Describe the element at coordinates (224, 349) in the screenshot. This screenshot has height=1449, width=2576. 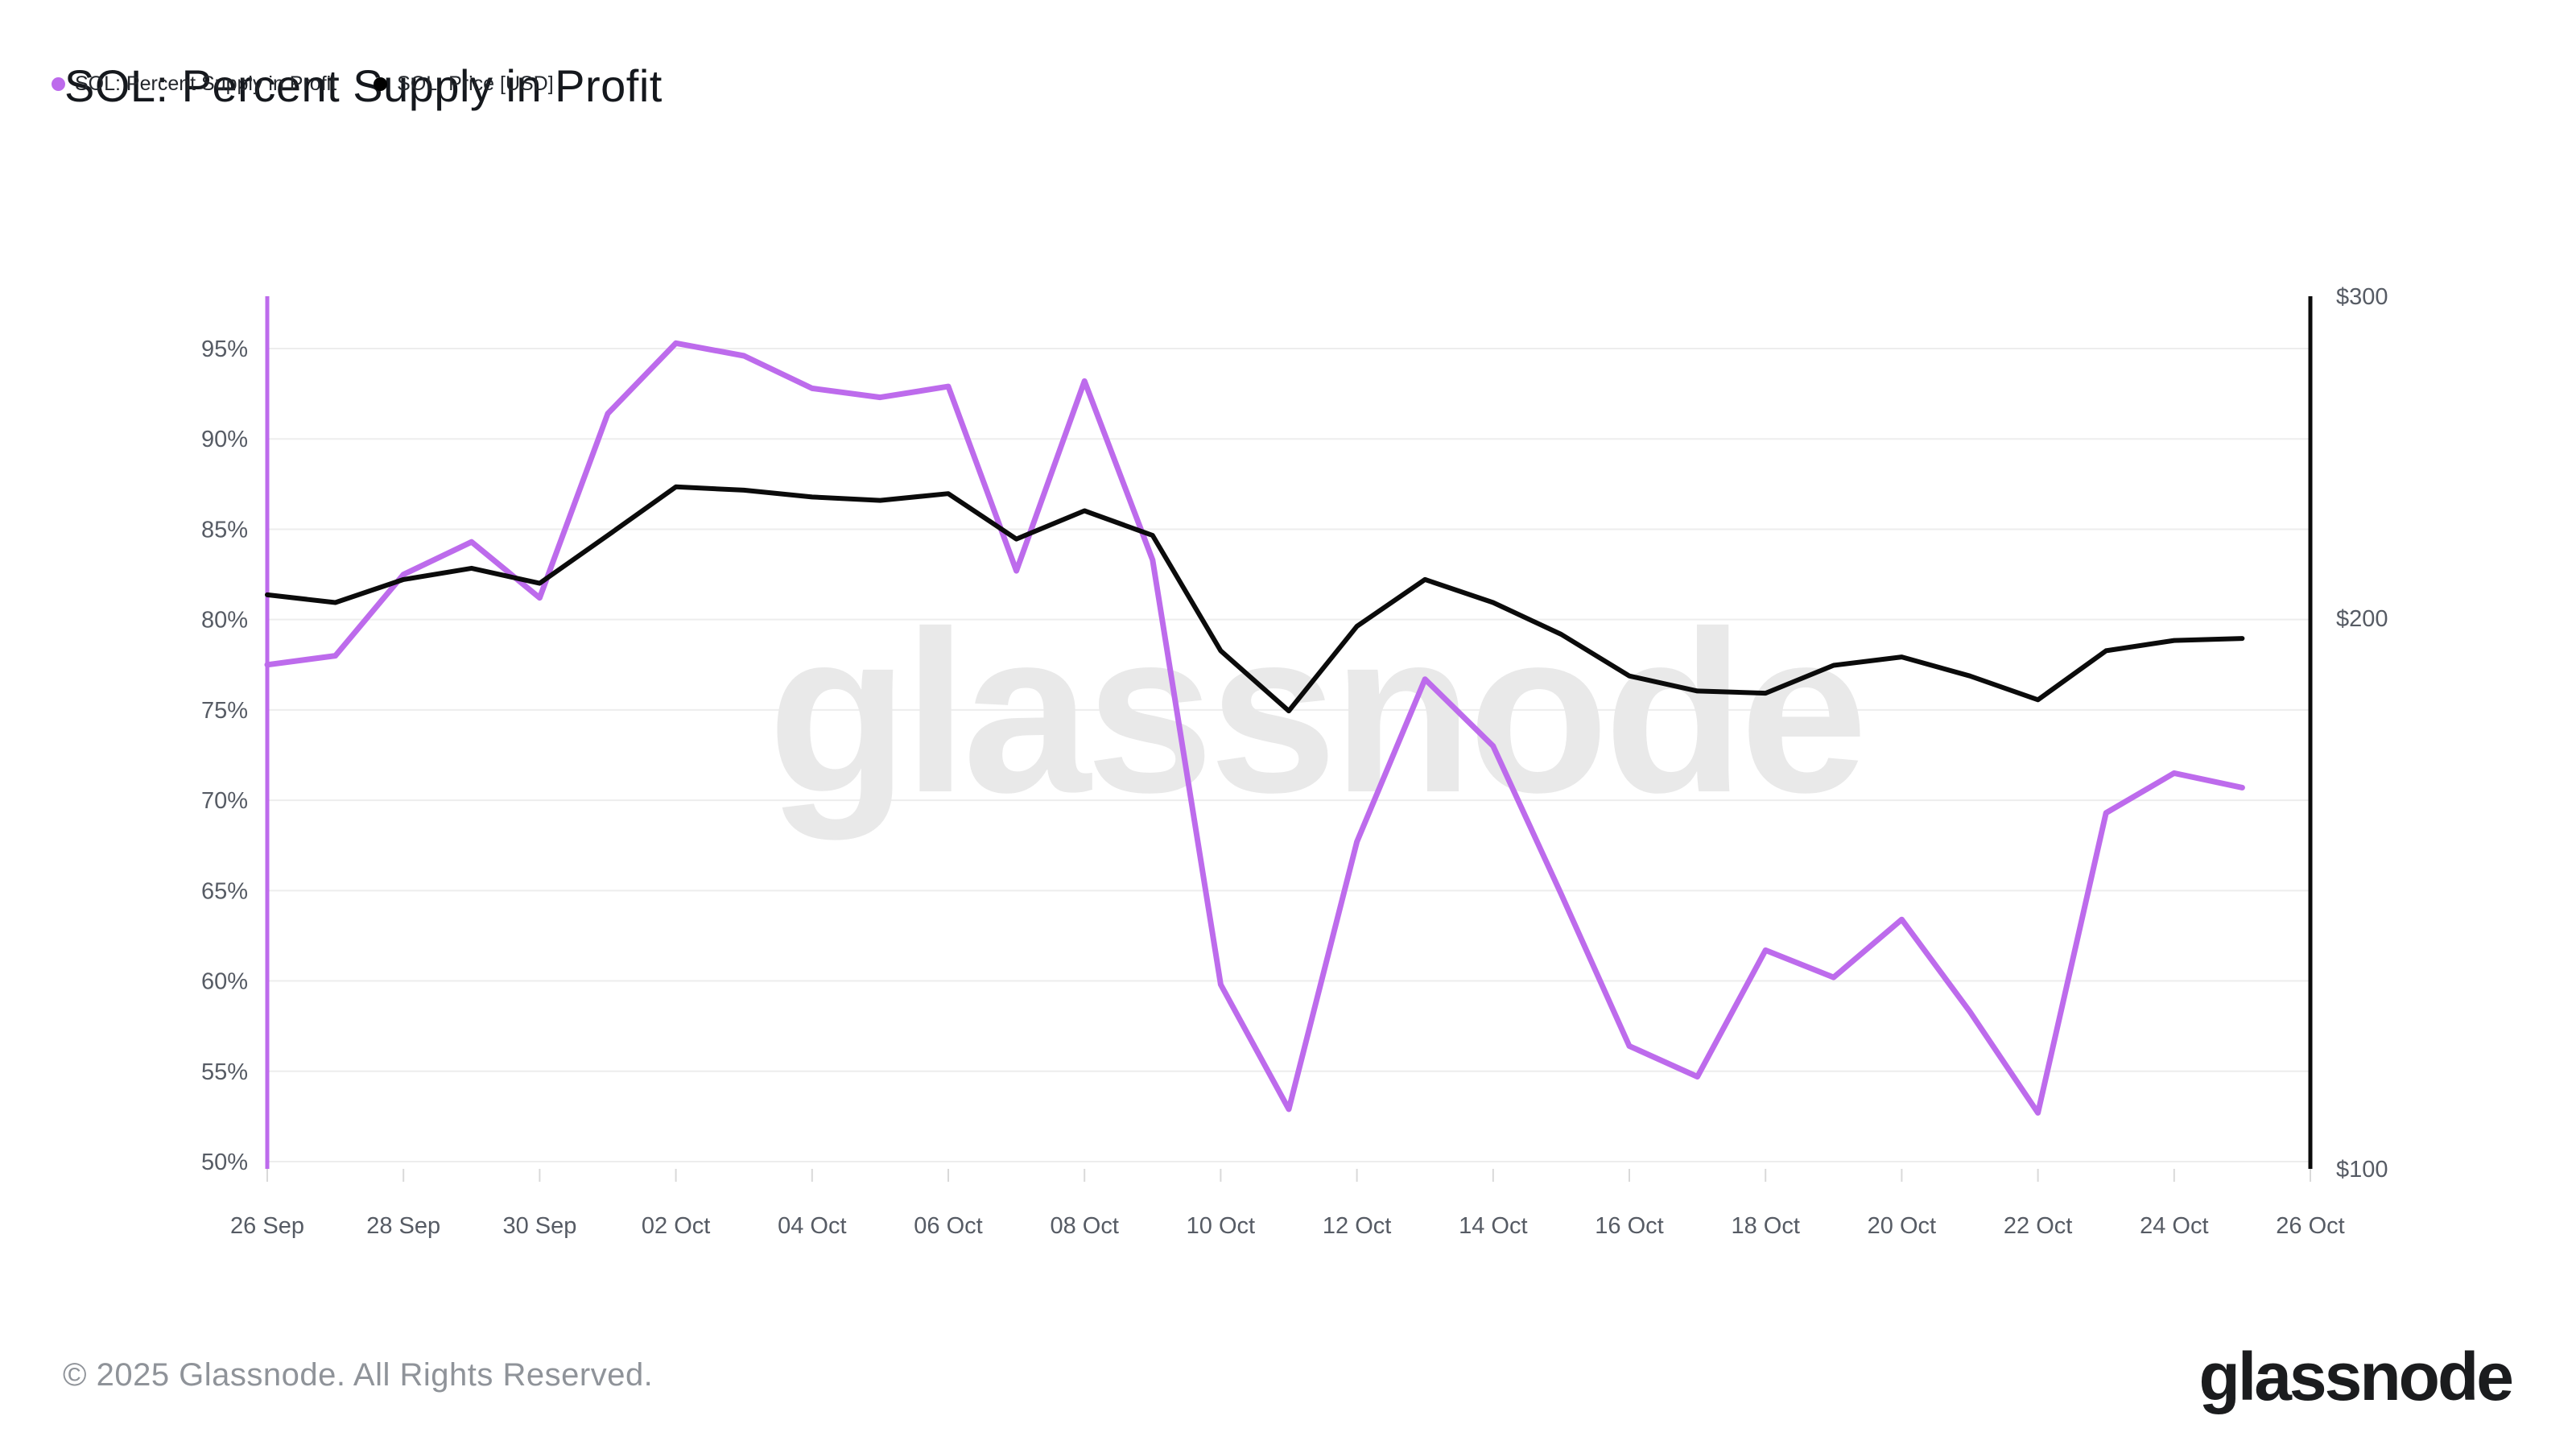
I see `y-axis-label-left: 95%` at that location.